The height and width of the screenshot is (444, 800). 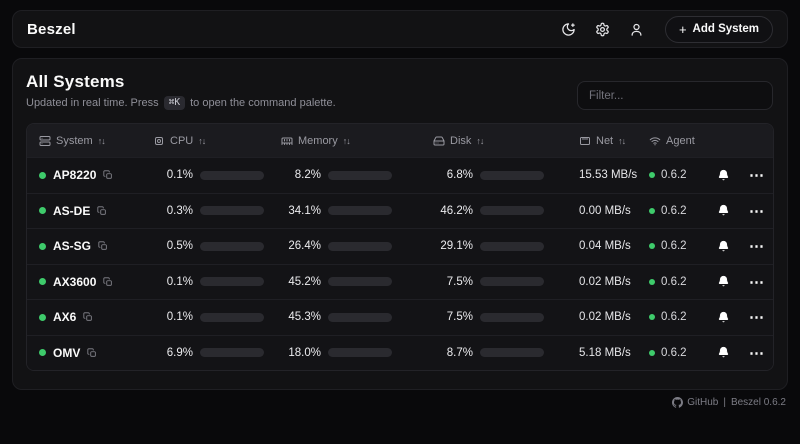 What do you see at coordinates (729, 402) in the screenshot?
I see `page-footer: GitHub | Beszel 0.6.2` at bounding box center [729, 402].